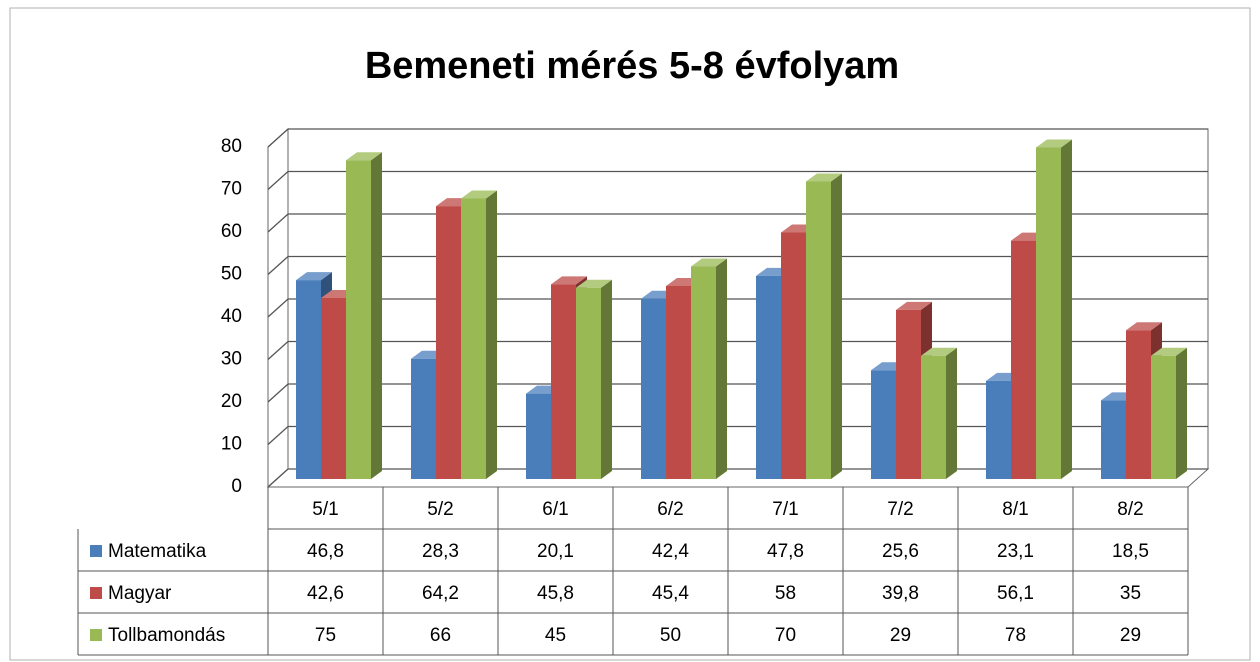 Image resolution: width=1260 pixels, height=662 pixels. I want to click on table-cell: 42,6, so click(325, 593).